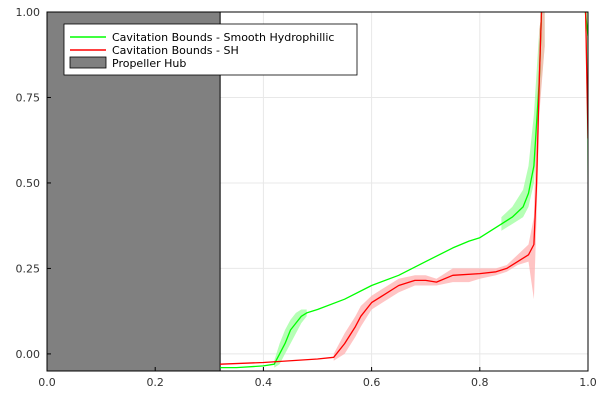 Image resolution: width=600 pixels, height=400 pixels. I want to click on y-tick-label-4: 1.00, so click(28, 12).